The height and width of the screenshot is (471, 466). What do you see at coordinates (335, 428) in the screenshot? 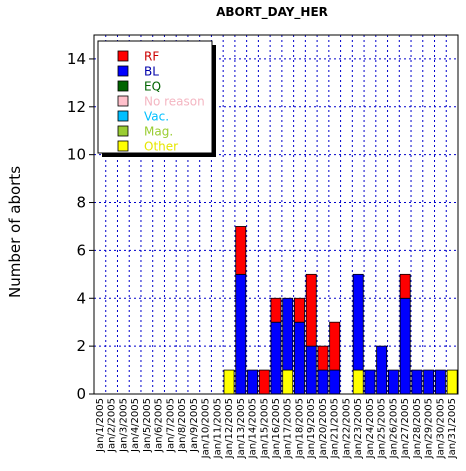
I see `x-tick-label: Jan/21/2005` at bounding box center [335, 428].